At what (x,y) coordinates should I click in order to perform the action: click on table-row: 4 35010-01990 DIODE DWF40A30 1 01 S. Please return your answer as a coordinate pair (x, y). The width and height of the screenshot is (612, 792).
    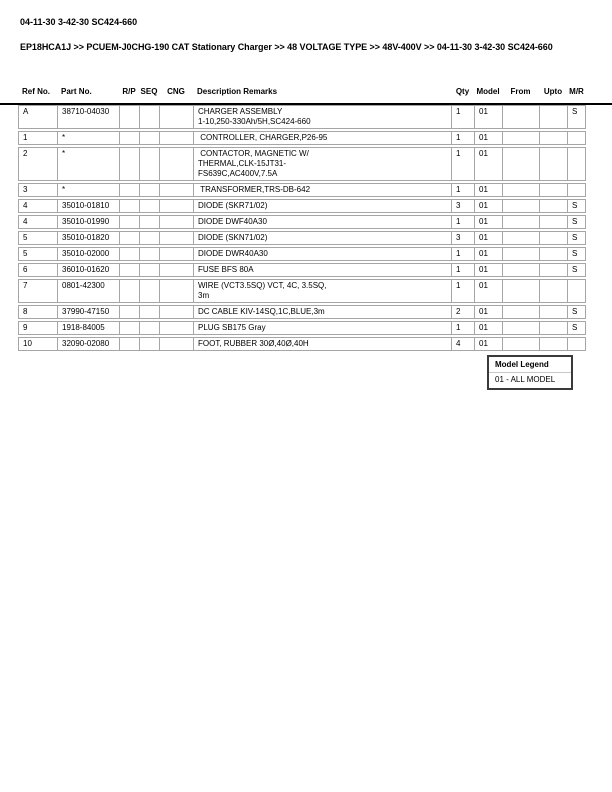
    Looking at the image, I should click on (302, 222).